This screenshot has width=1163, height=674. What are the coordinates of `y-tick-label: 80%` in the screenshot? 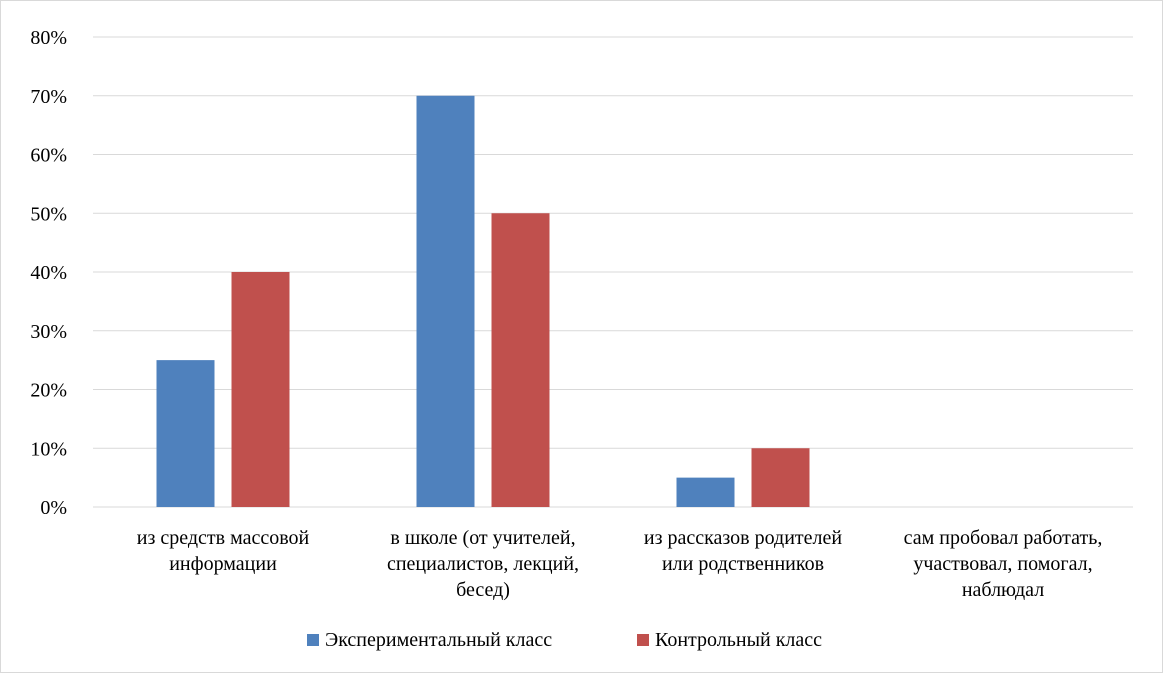 It's located at (48, 38).